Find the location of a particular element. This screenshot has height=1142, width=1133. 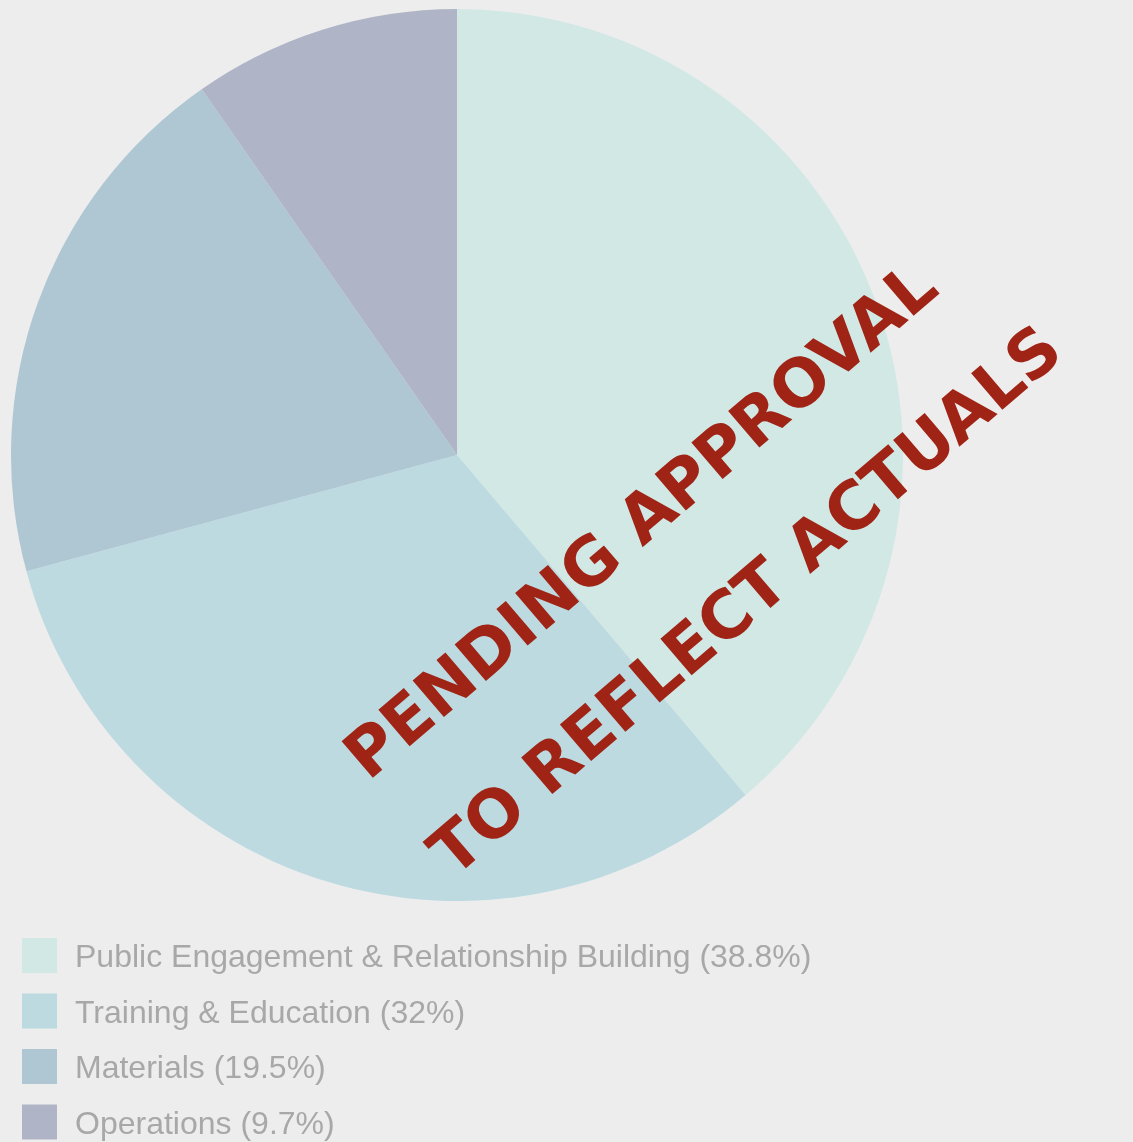

legend-label: Training & Education (32%) is located at coordinates (270, 1011).